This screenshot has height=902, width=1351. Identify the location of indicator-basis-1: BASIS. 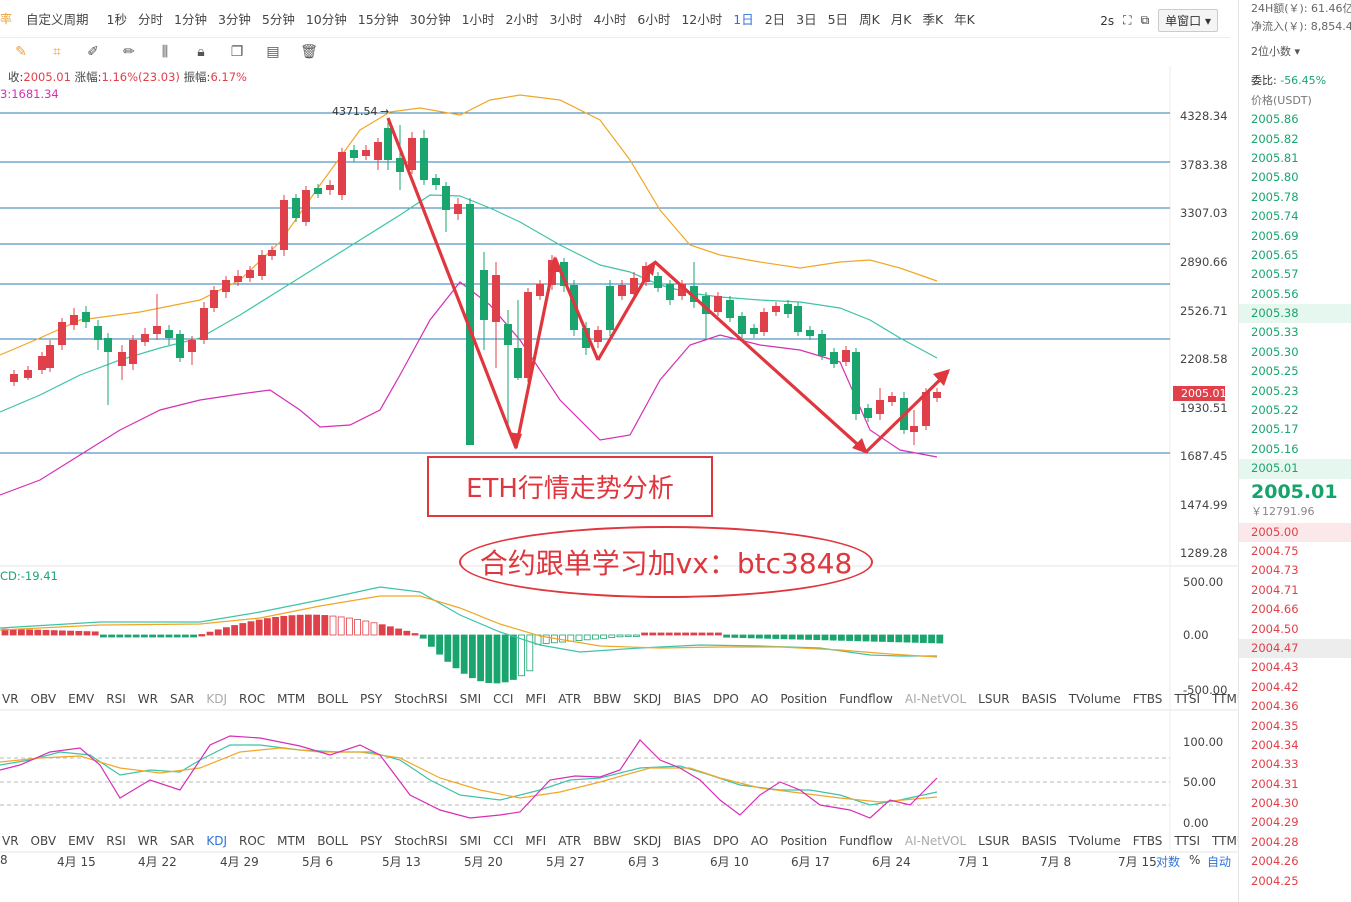
(1039, 699).